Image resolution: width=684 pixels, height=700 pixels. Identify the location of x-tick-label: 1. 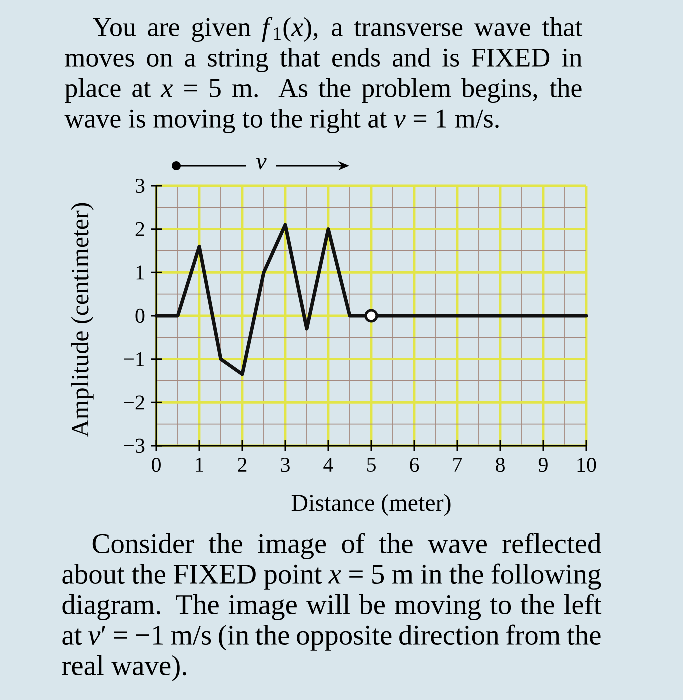
(200, 465).